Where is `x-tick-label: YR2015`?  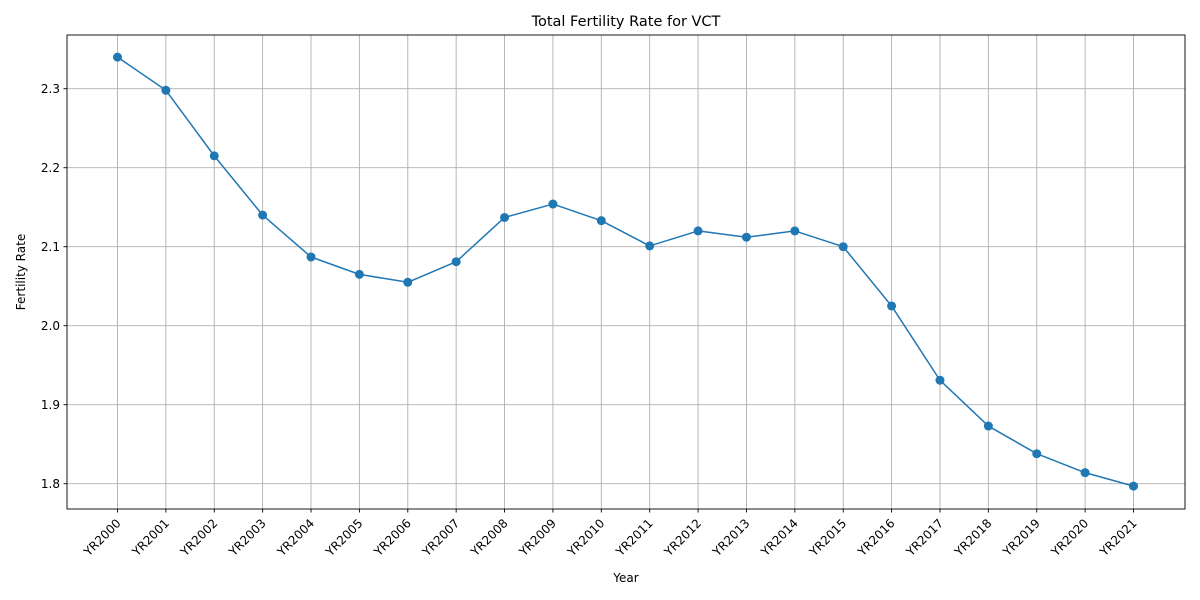
x-tick-label: YR2015 is located at coordinates (827, 537).